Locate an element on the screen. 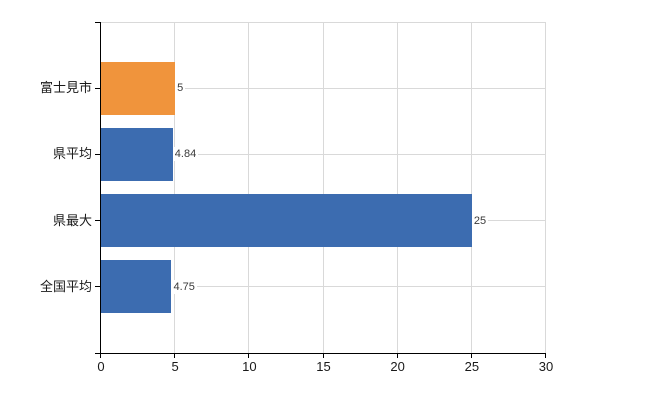 The height and width of the screenshot is (400, 650). value-label: 4.84 is located at coordinates (185, 154).